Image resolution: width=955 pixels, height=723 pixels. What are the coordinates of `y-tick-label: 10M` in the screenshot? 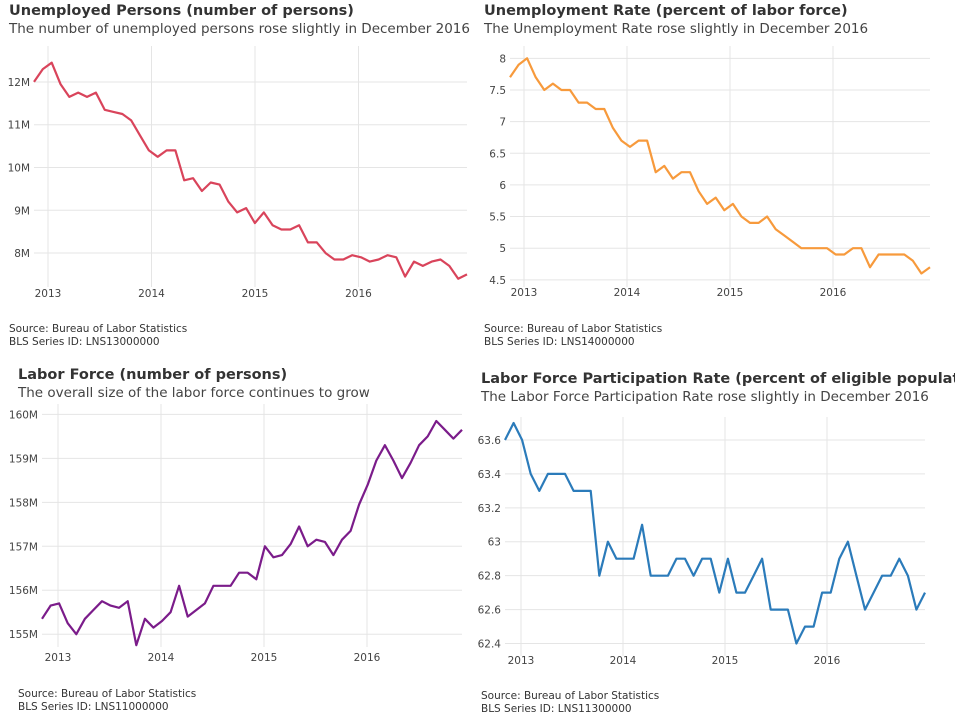 It's located at (19, 169).